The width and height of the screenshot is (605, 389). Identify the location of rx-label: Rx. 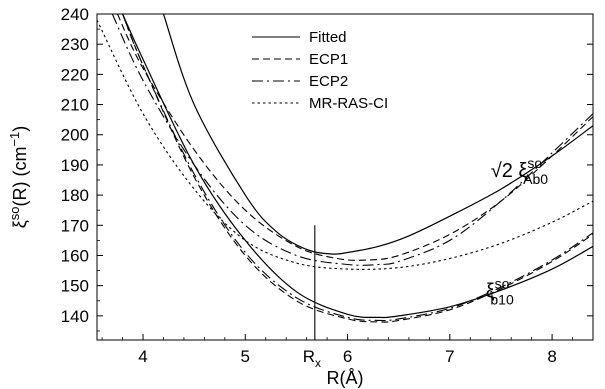
(312, 358).